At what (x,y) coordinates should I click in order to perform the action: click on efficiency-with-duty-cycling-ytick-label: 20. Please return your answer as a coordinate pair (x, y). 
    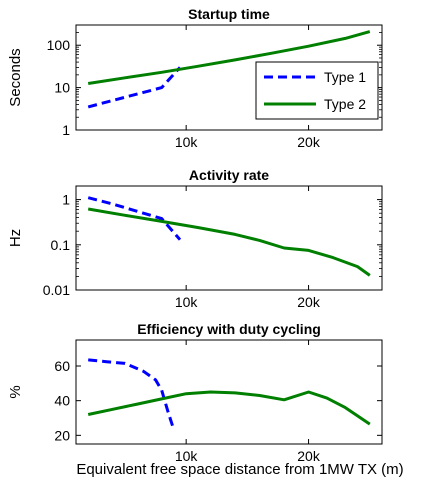
    Looking at the image, I should click on (62, 435).